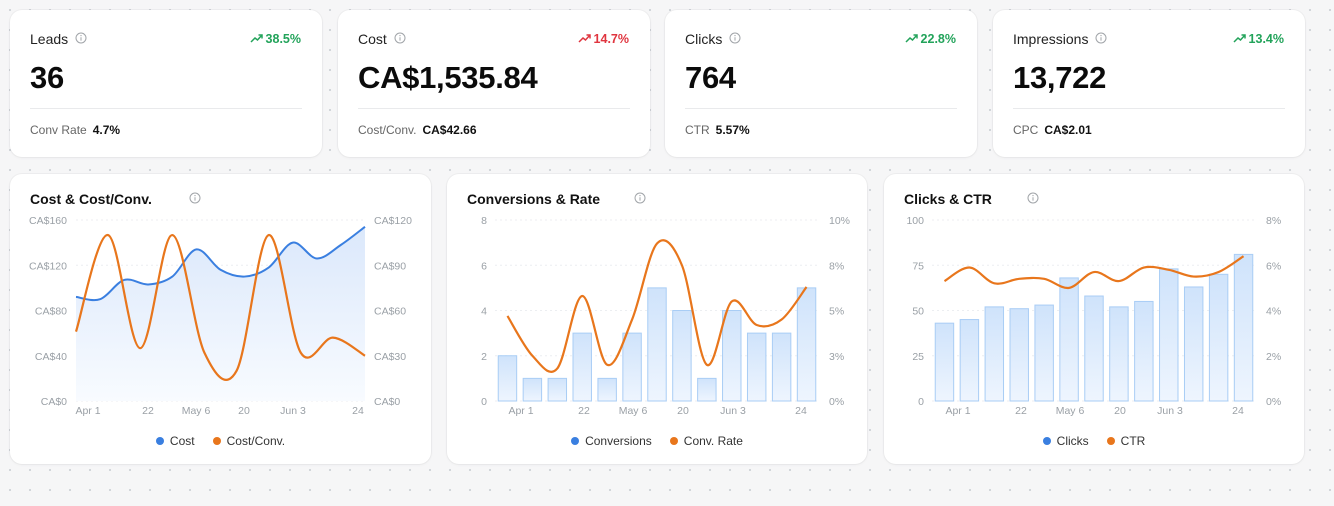  I want to click on y-tick-label-right: 0%, so click(1273, 402).